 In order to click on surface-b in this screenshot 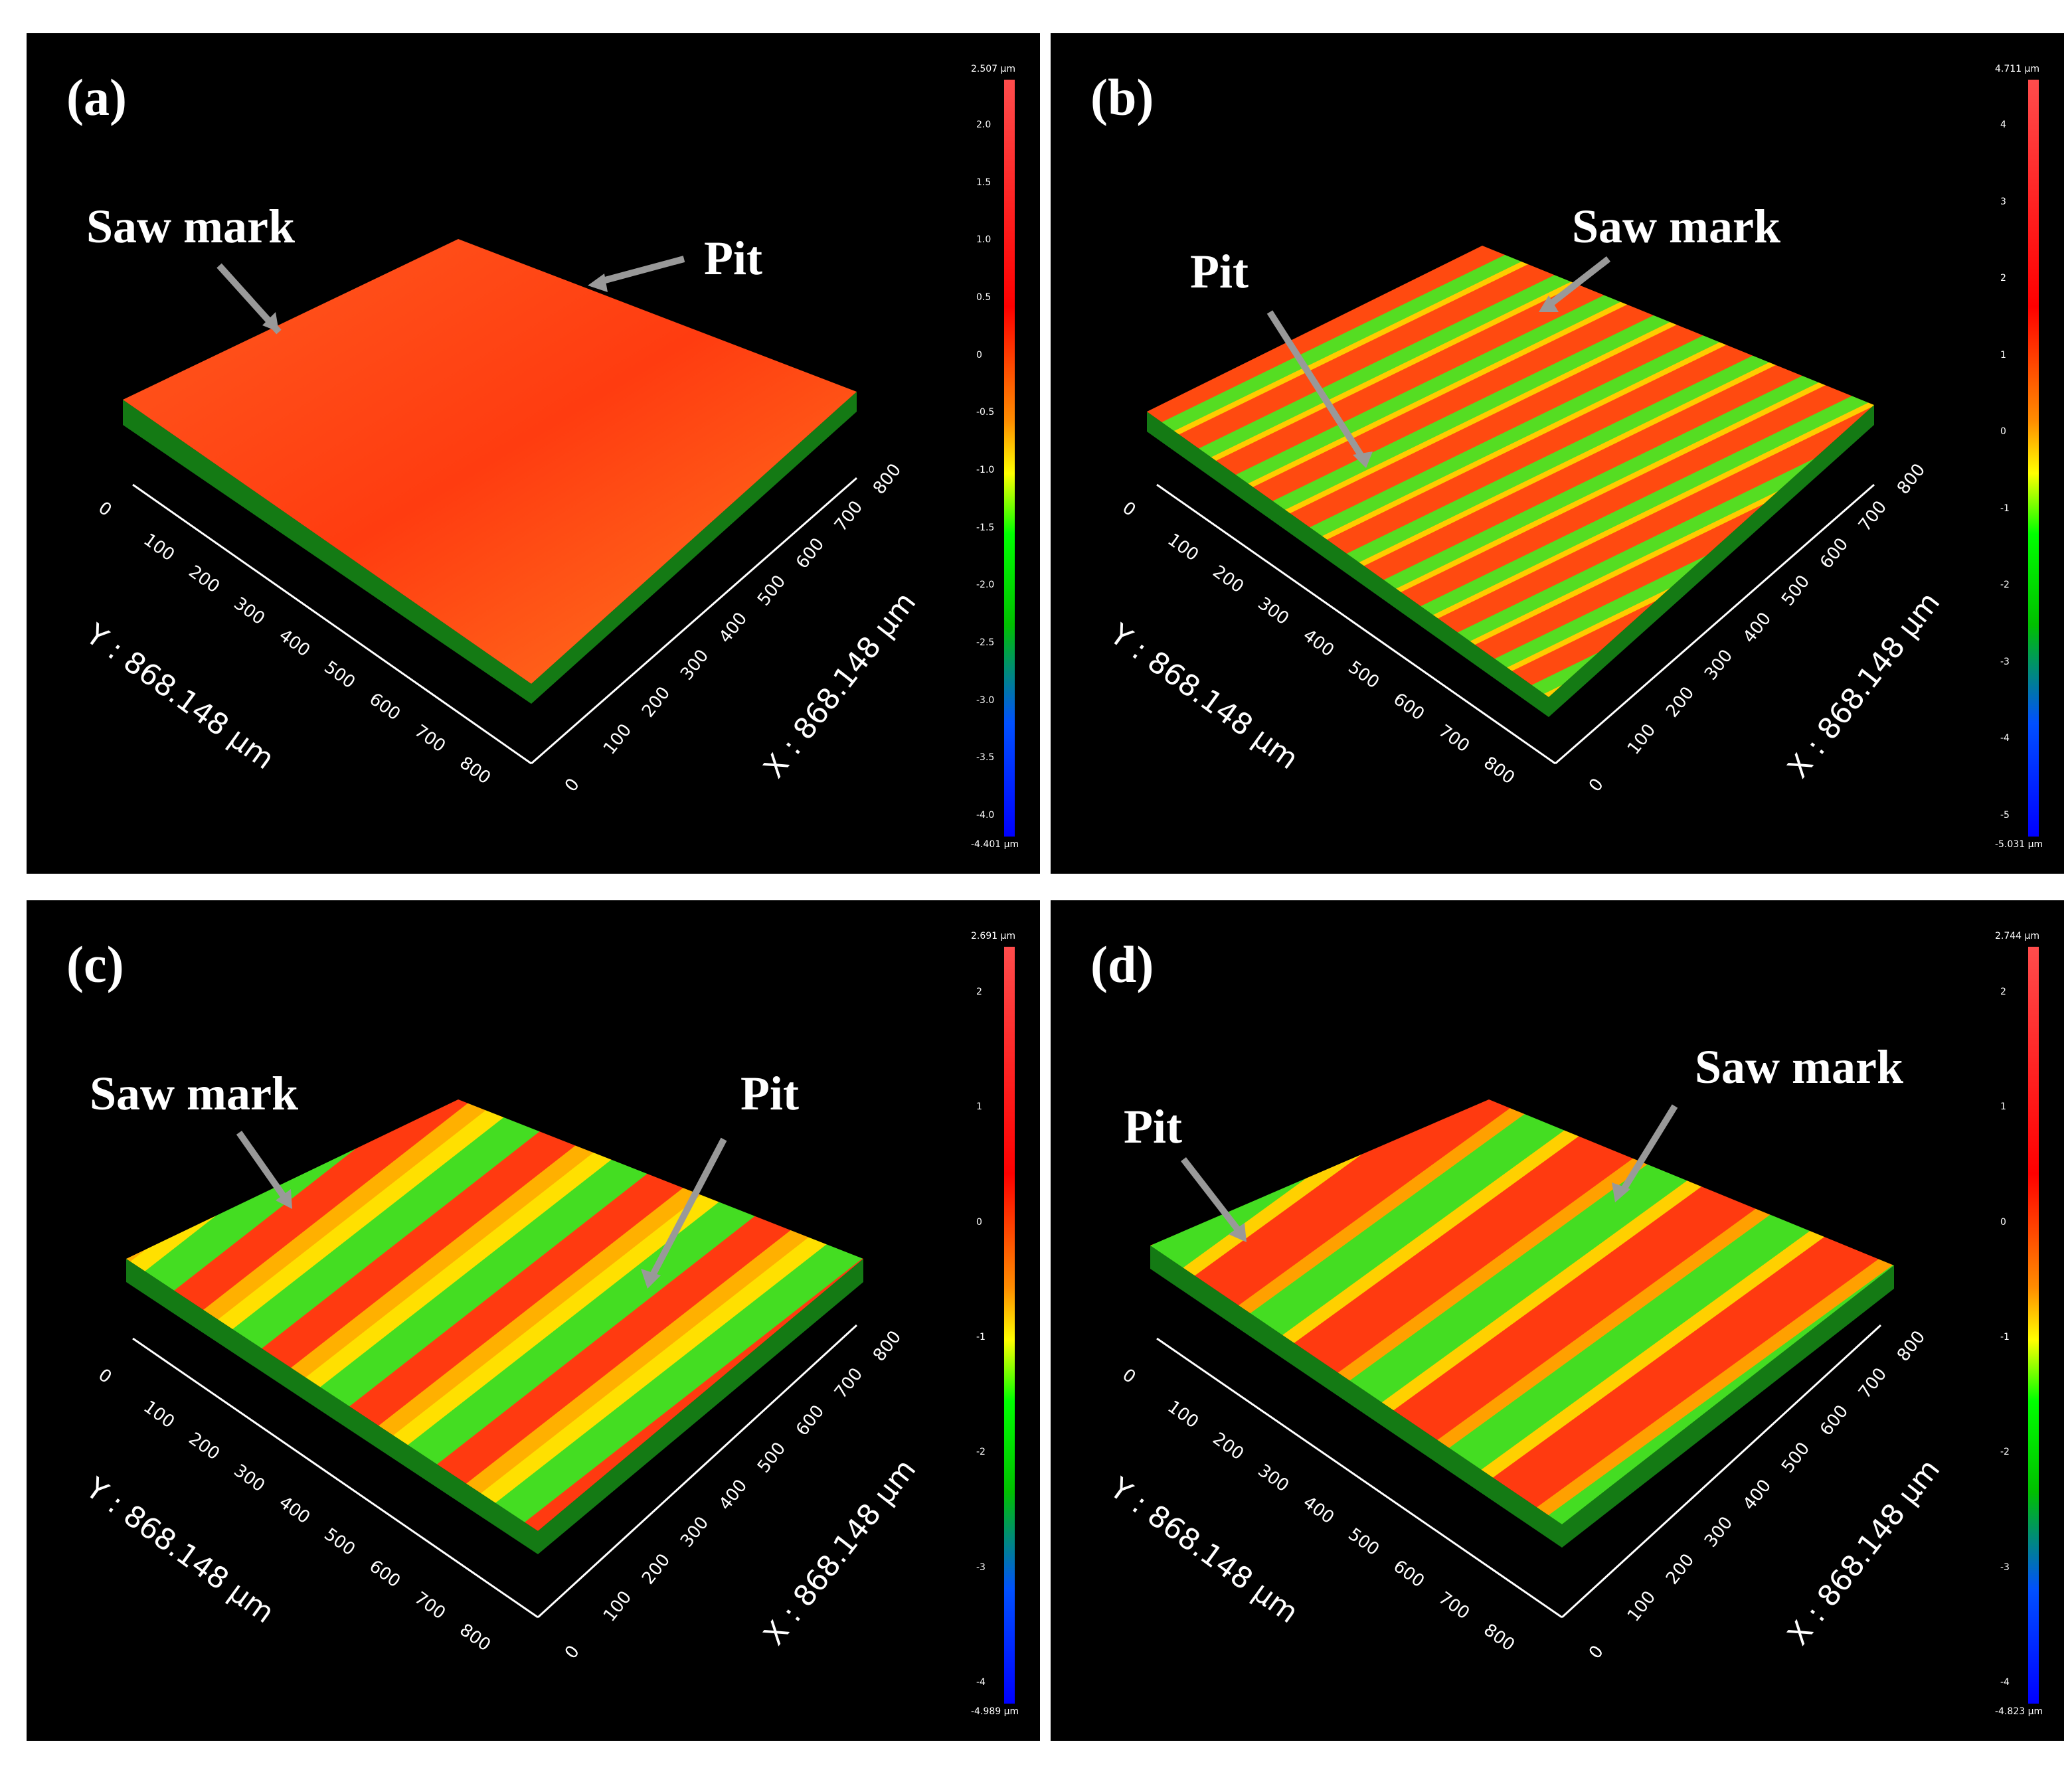, I will do `click(1510, 472)`.